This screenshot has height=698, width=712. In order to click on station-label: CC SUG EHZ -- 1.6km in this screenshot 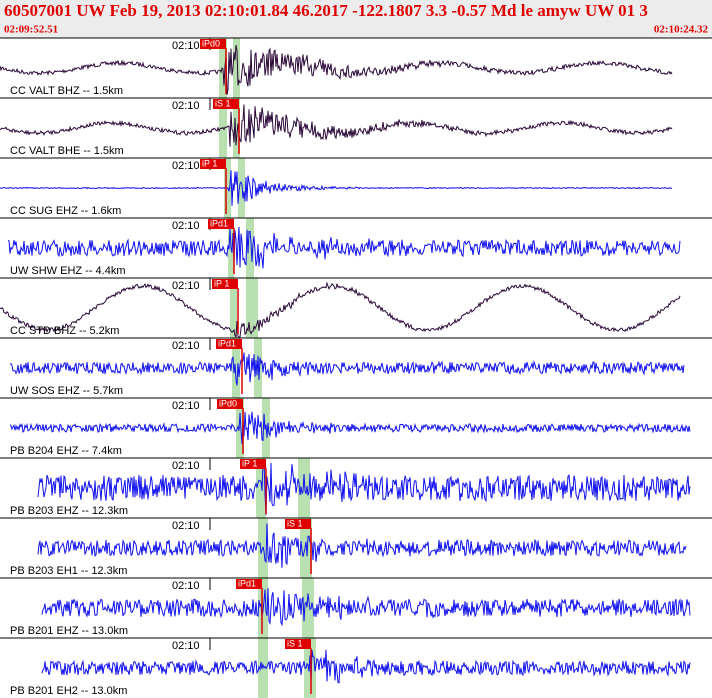, I will do `click(65, 211)`.